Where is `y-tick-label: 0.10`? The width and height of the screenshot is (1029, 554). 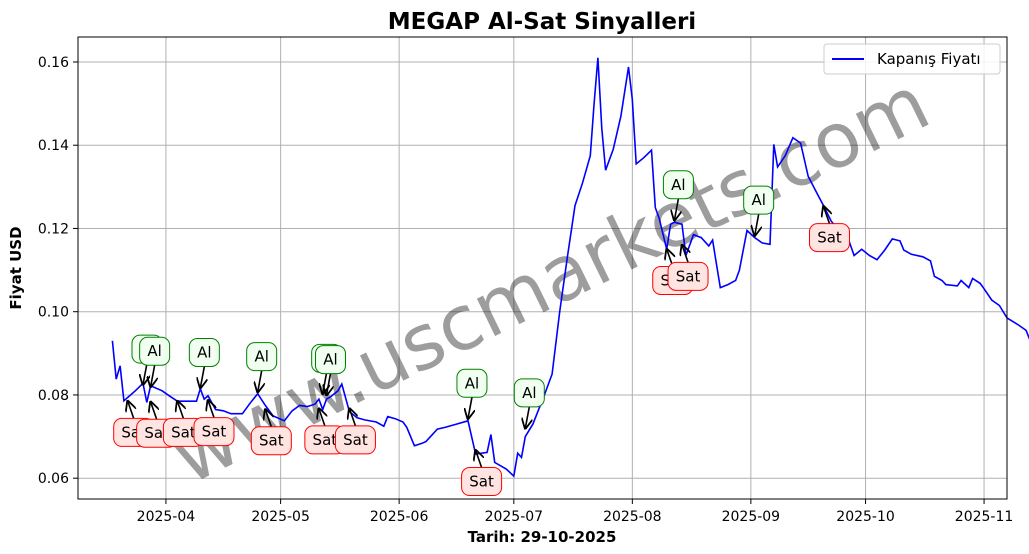
y-tick-label: 0.10 is located at coordinates (53, 313).